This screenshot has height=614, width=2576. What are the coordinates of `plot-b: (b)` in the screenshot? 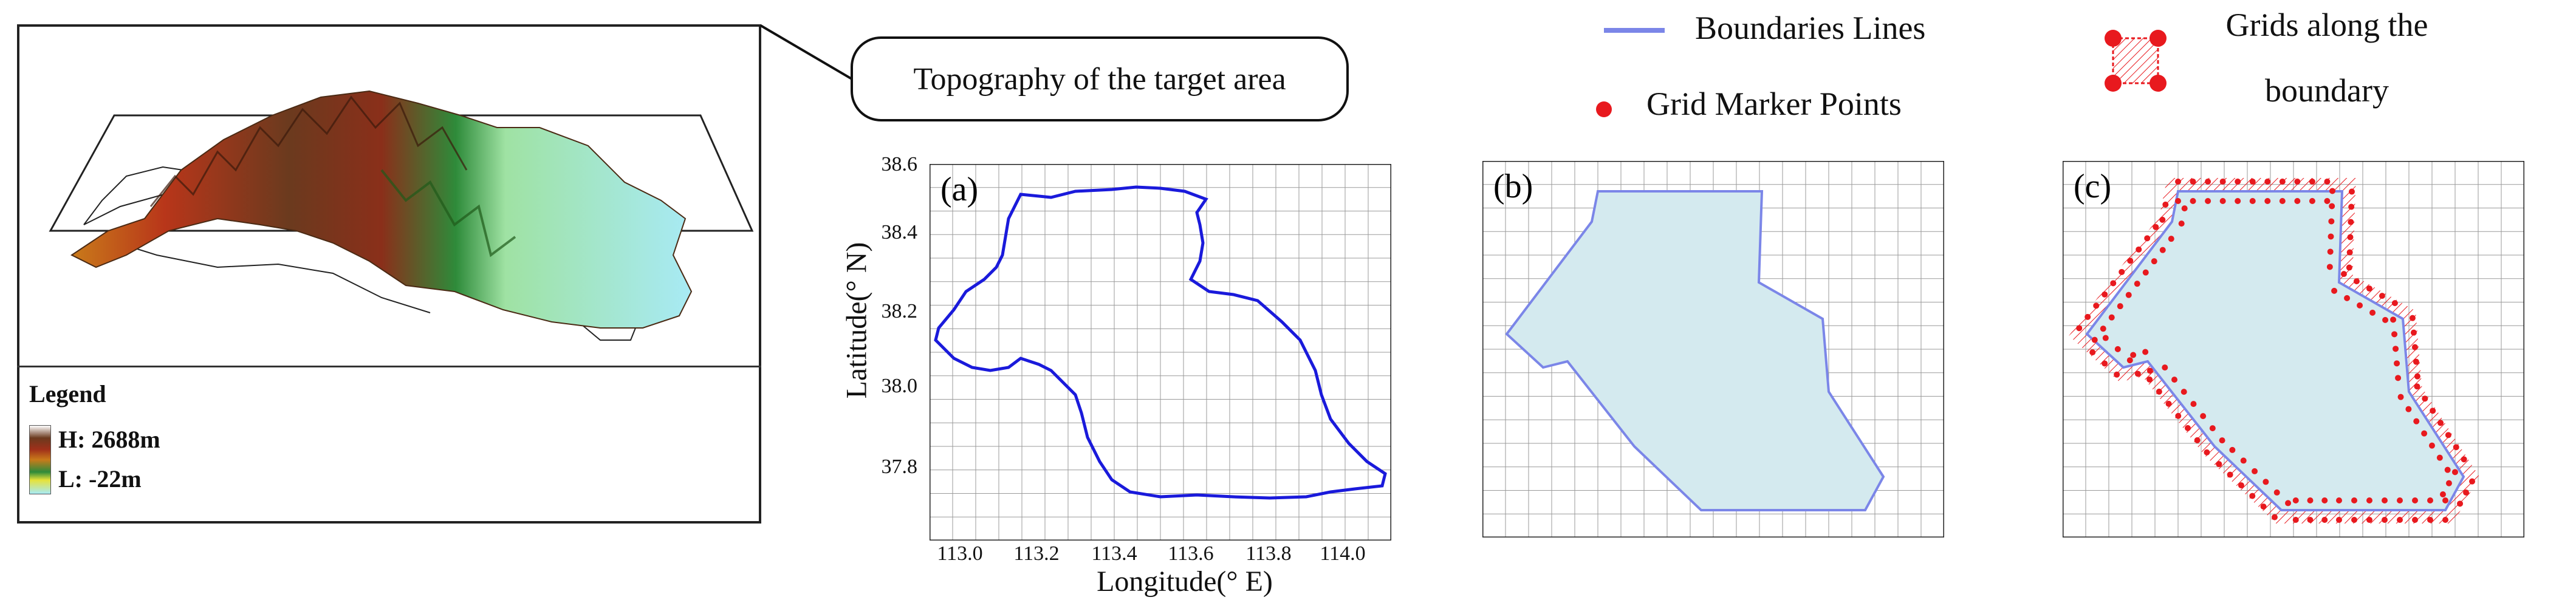 It's located at (1713, 349).